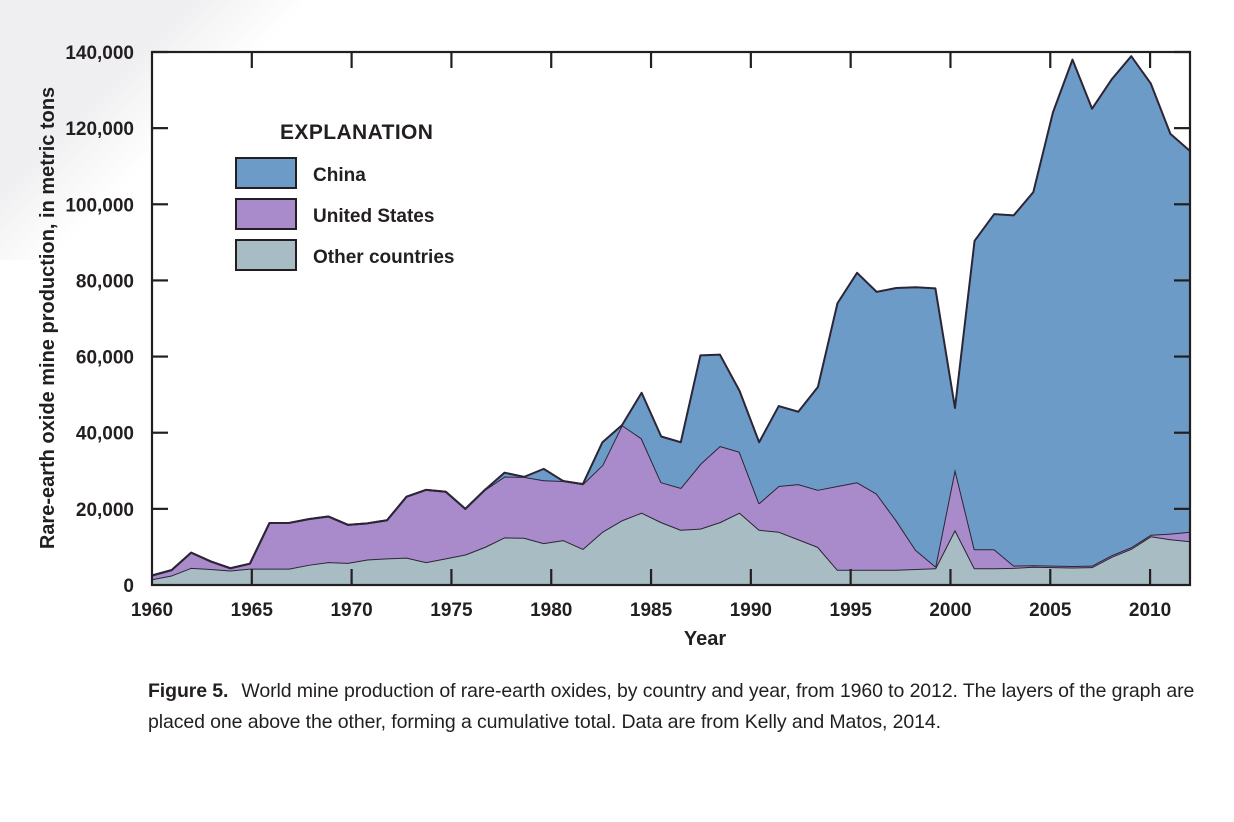  What do you see at coordinates (266, 255) in the screenshot?
I see `legend-swatch-other-countries` at bounding box center [266, 255].